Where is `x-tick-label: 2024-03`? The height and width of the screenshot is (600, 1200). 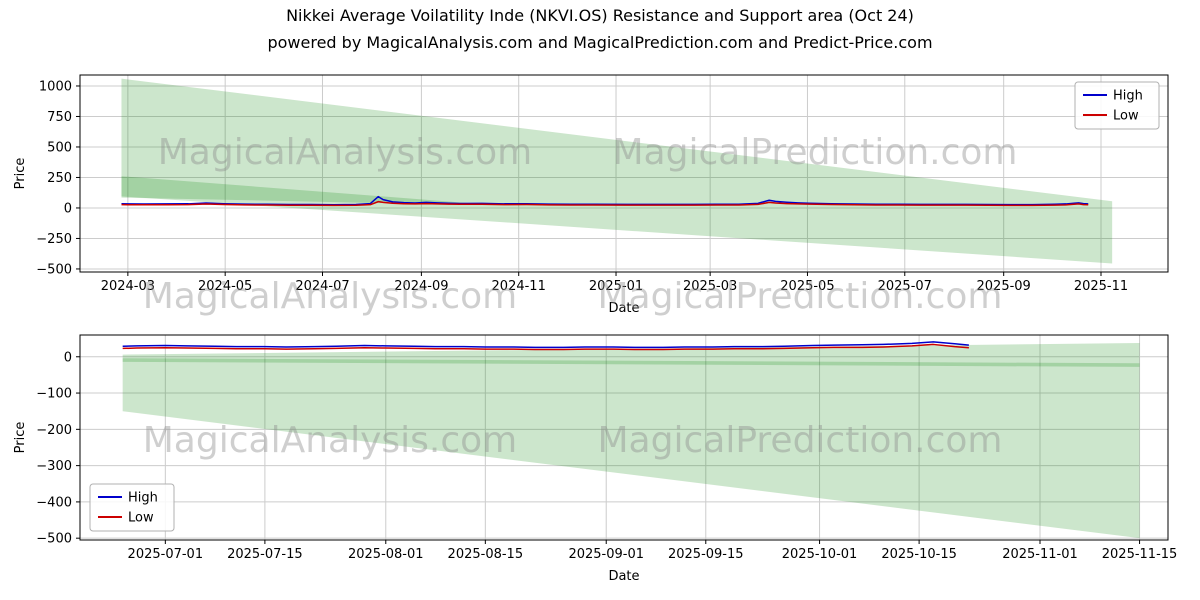 x-tick-label: 2024-03 is located at coordinates (128, 286).